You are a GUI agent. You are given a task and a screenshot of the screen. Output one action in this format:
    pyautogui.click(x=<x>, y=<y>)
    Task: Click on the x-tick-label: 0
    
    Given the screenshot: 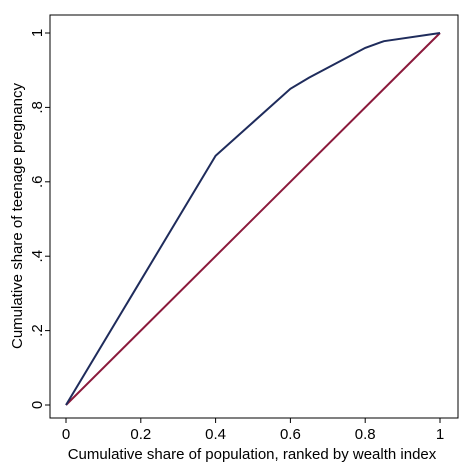 What is the action you would take?
    pyautogui.click(x=66, y=434)
    